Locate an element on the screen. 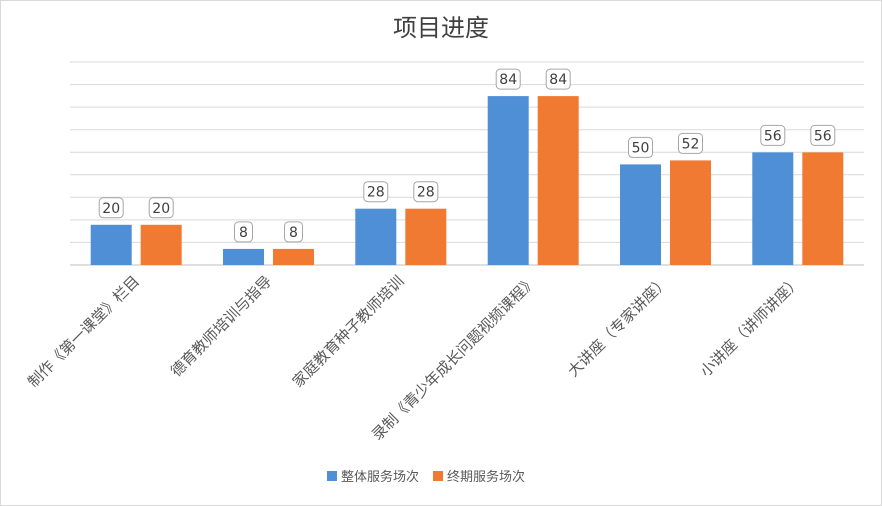  data-label: 50 is located at coordinates (640, 147).